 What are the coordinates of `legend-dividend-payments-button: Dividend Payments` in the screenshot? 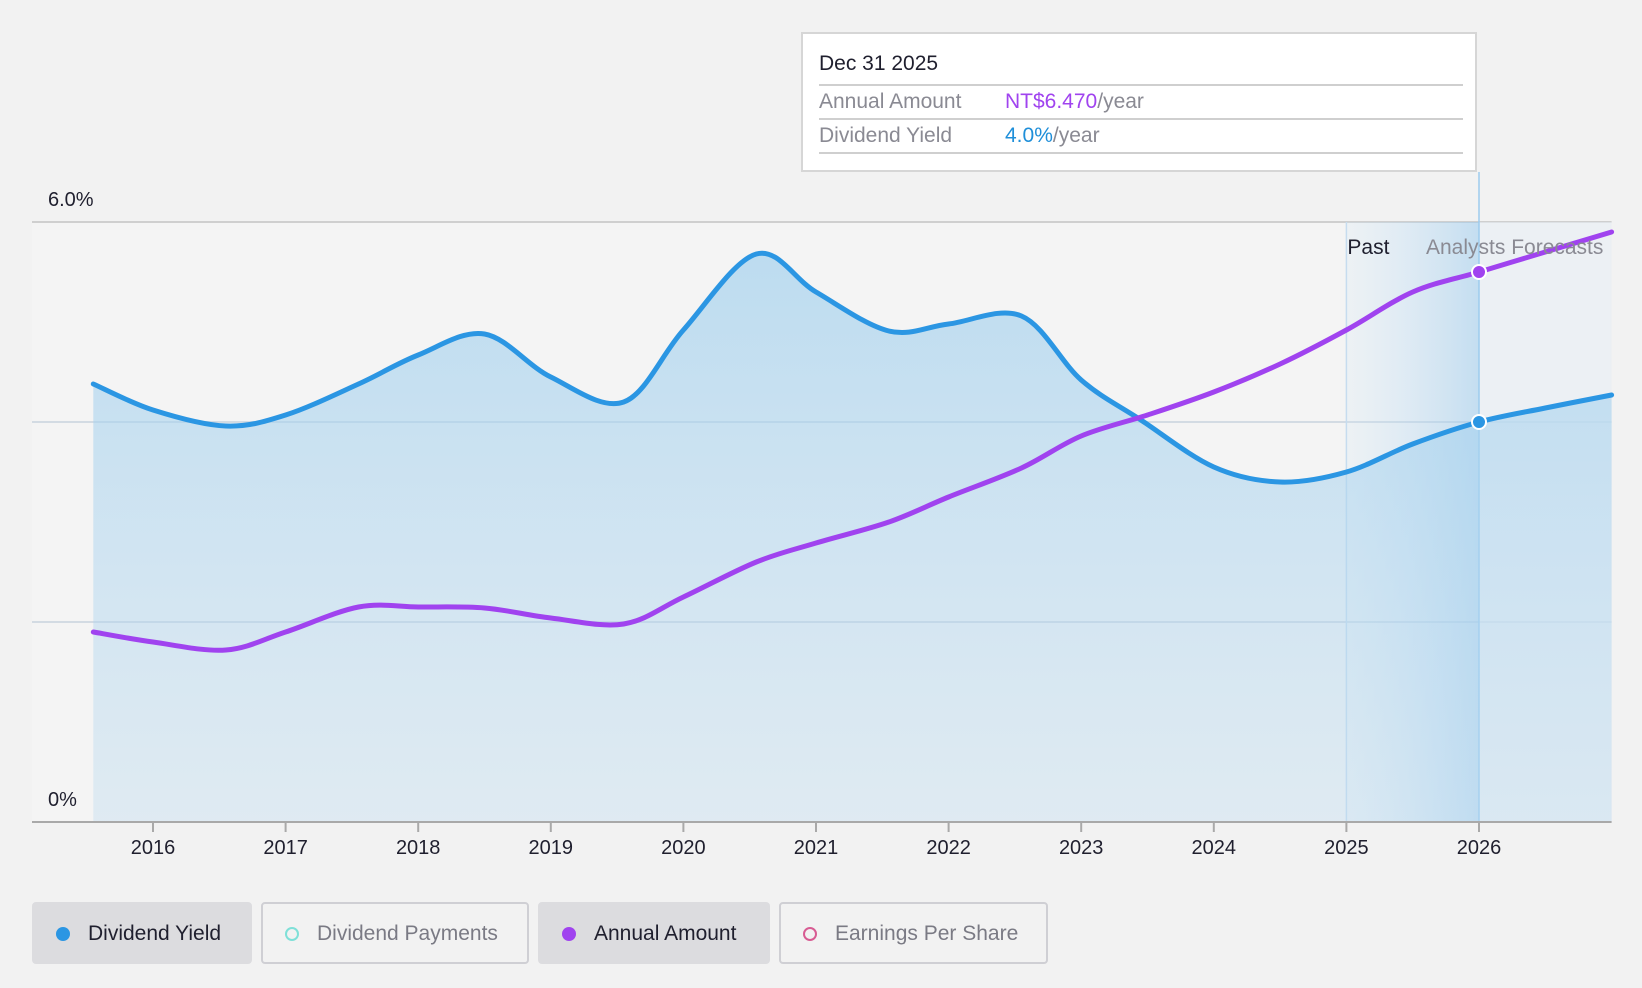 It's located at (395, 933).